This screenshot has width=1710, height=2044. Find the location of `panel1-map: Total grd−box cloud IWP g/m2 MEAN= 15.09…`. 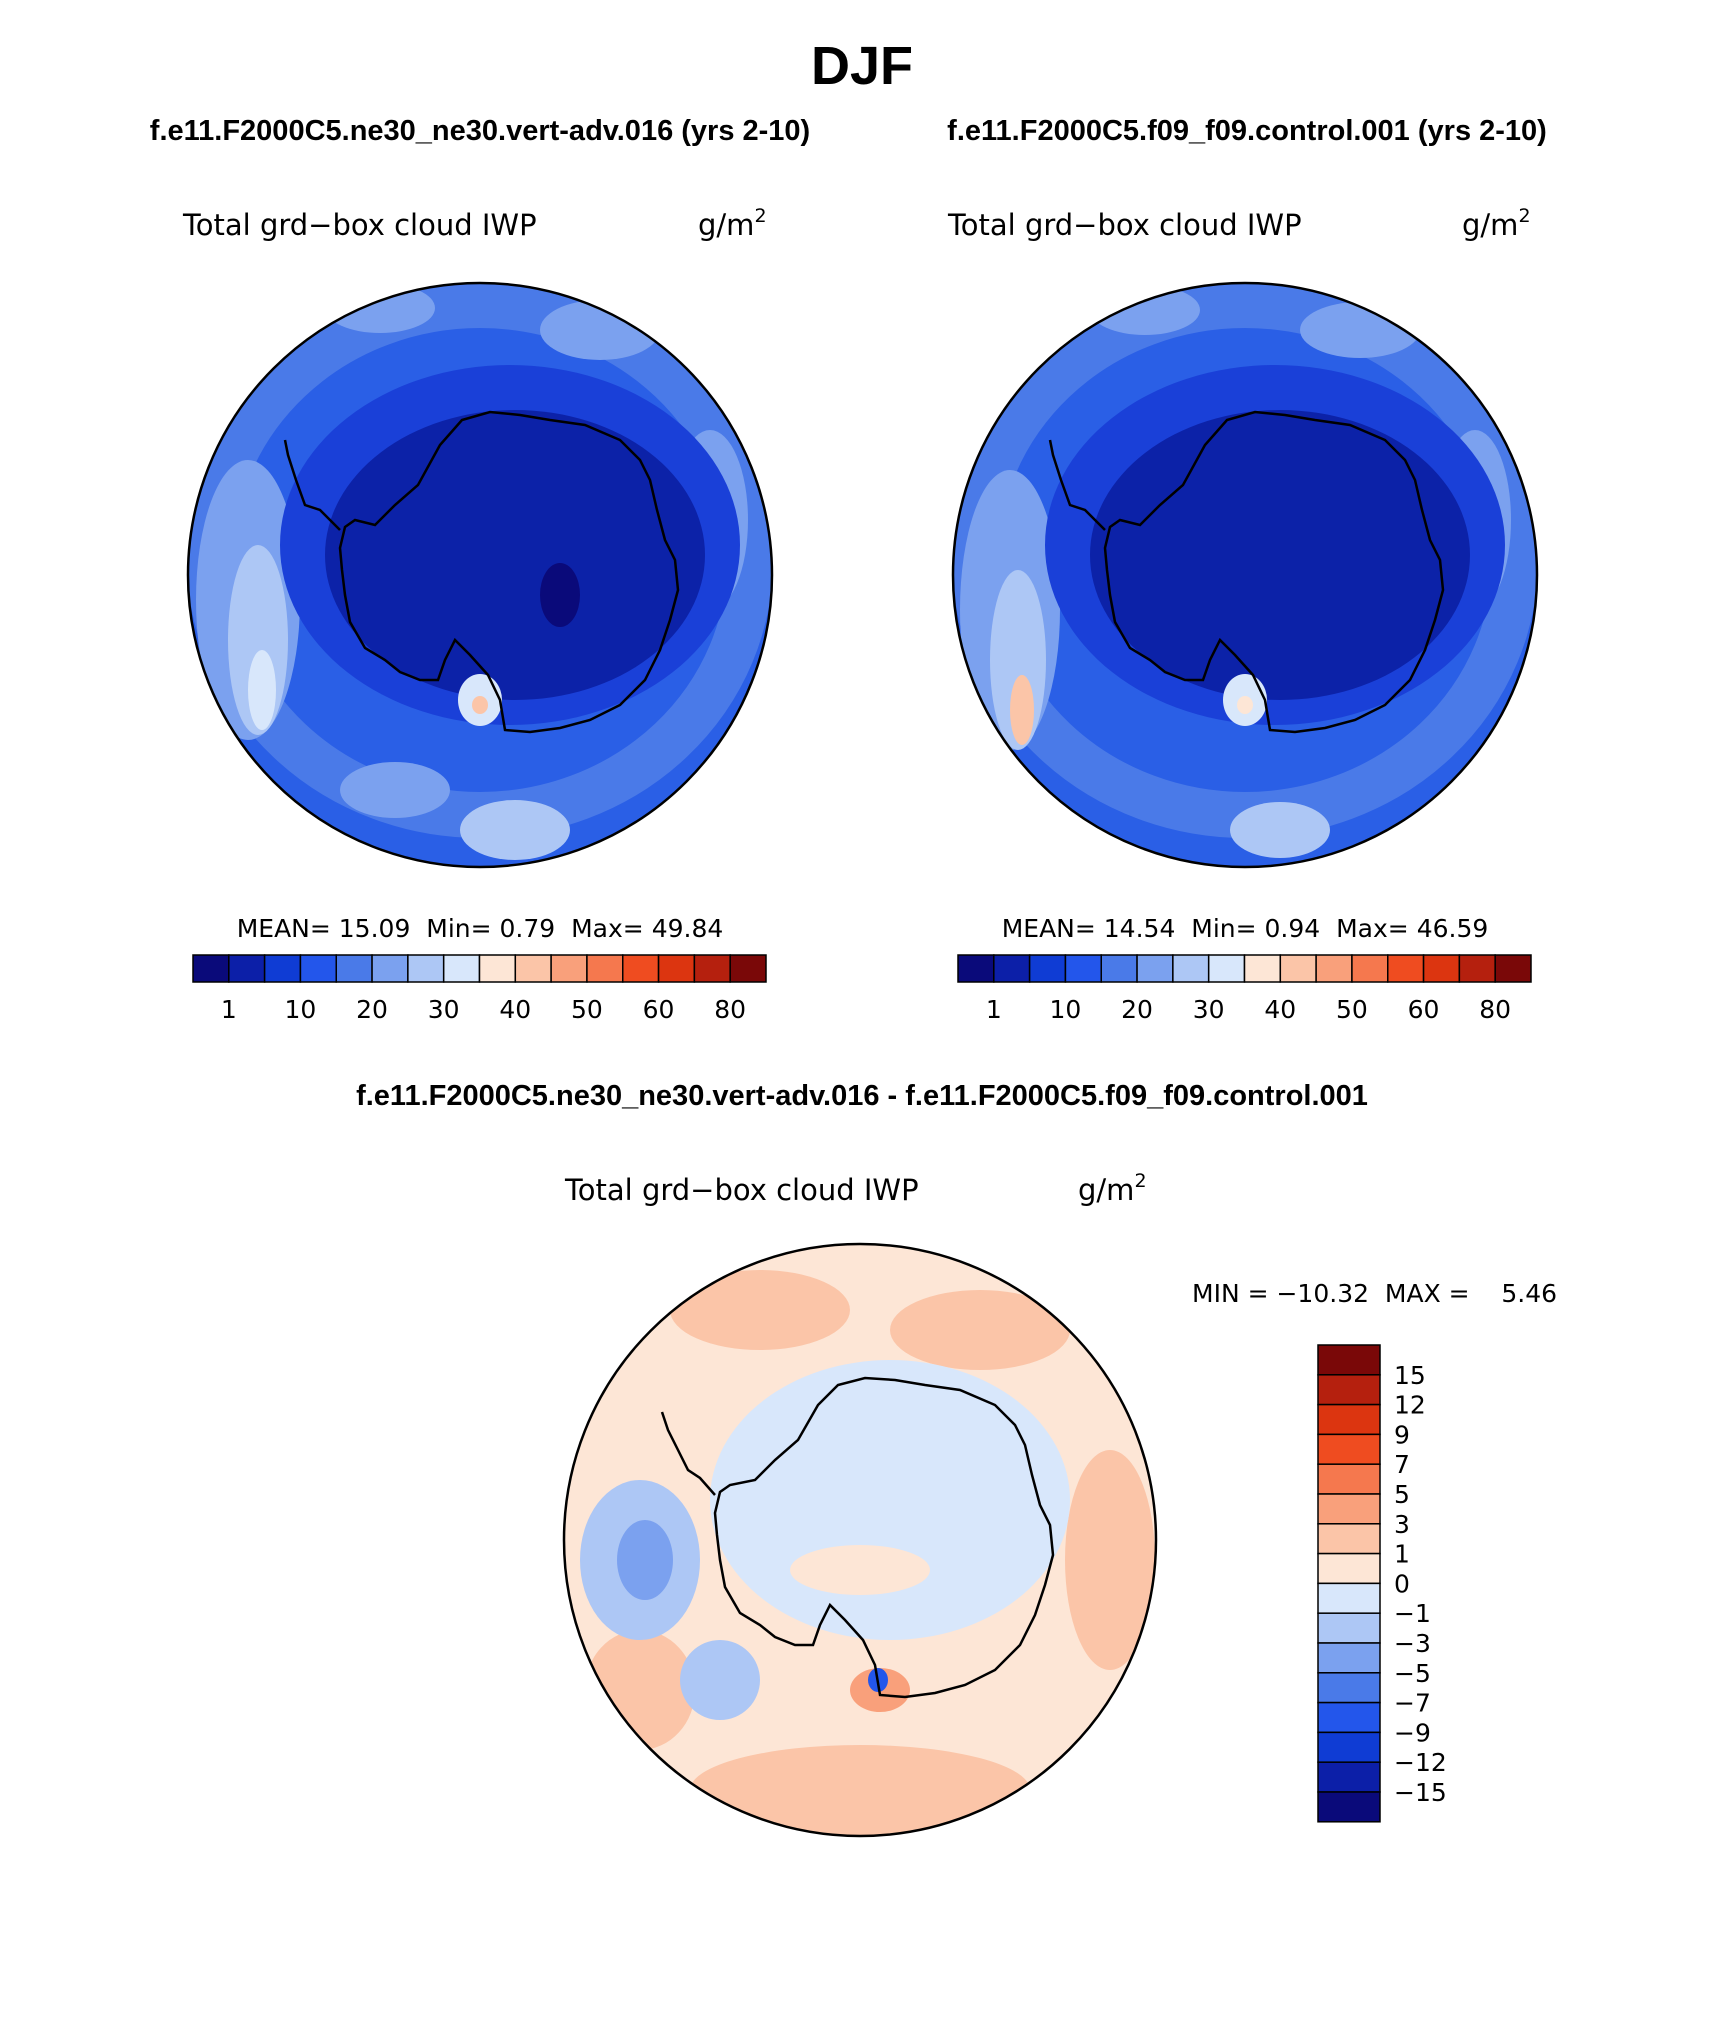

panel1-map: Total grd−box cloud IWP g/m2 MEAN= 15.09… is located at coordinates (478, 614).